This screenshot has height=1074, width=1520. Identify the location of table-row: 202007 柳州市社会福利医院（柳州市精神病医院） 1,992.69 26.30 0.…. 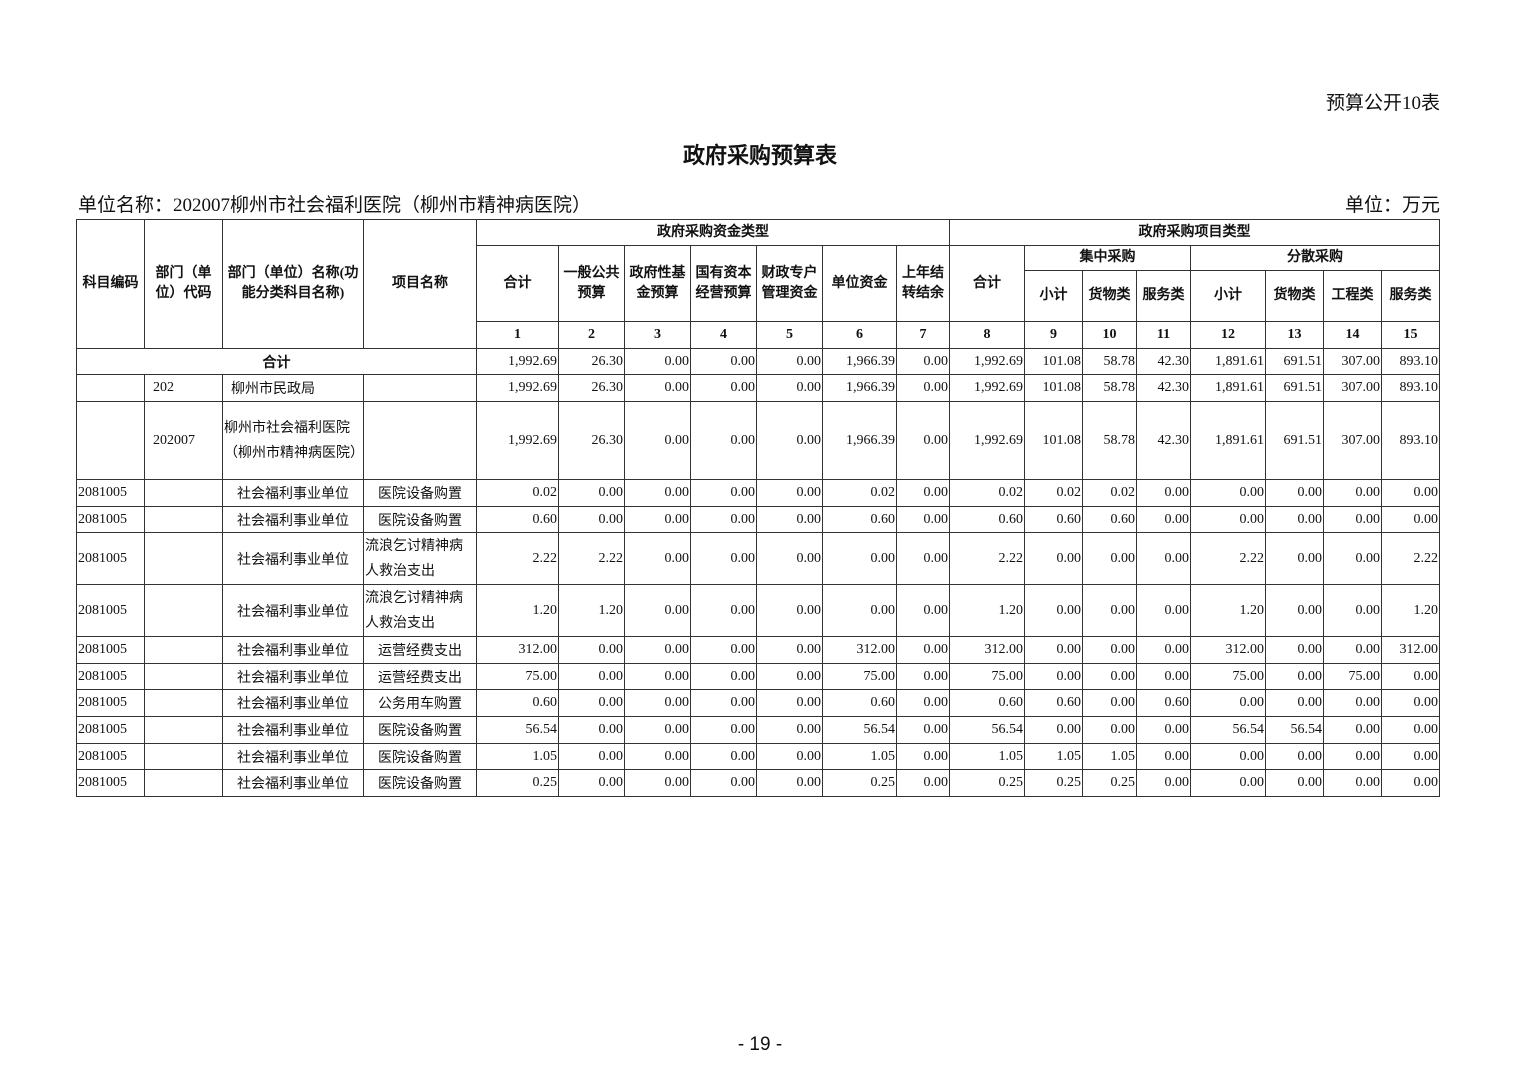
(758, 440).